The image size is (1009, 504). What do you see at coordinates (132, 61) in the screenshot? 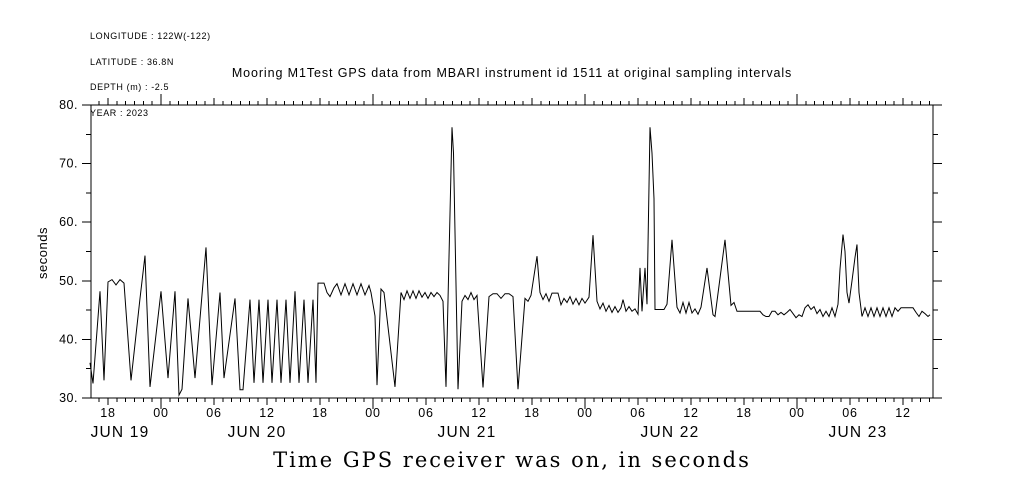
I see `metadata-latitude: LATITUDE : 36.8N` at bounding box center [132, 61].